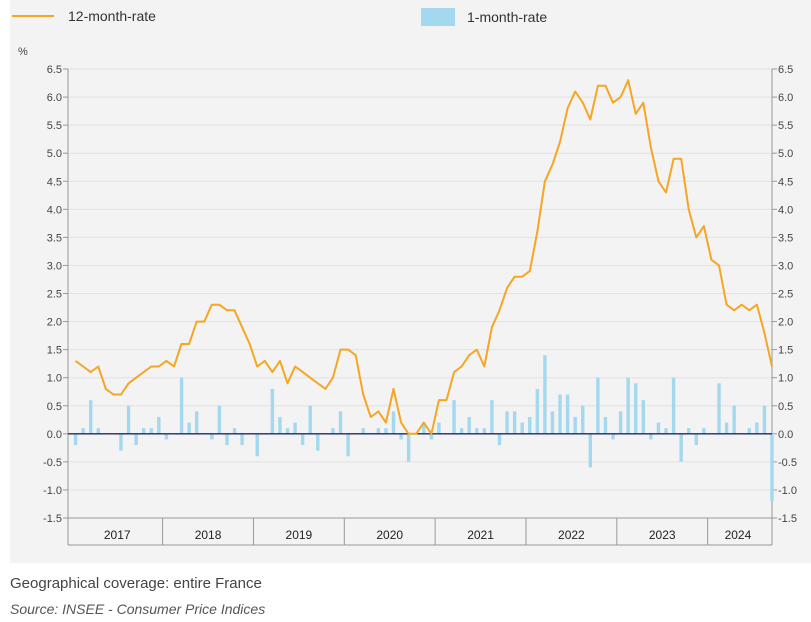 The height and width of the screenshot is (622, 811). Describe the element at coordinates (52, 463) in the screenshot. I see `y-tick-label-left: -0.5` at that location.